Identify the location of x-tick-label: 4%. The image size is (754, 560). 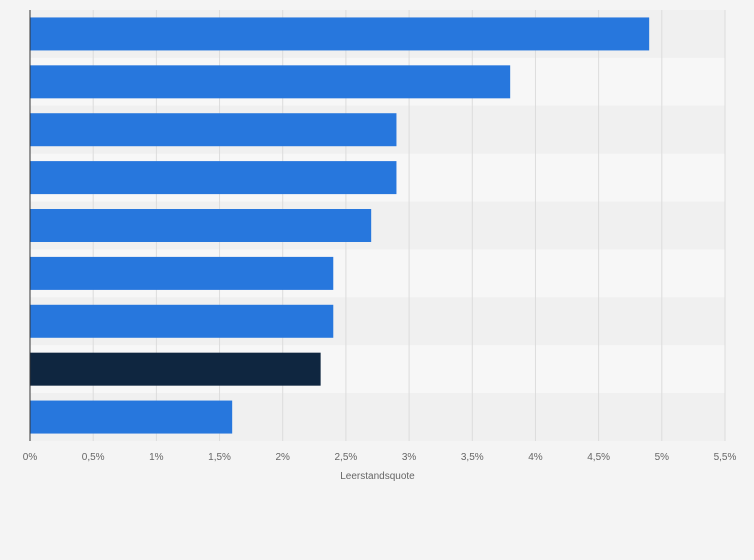
(535, 457).